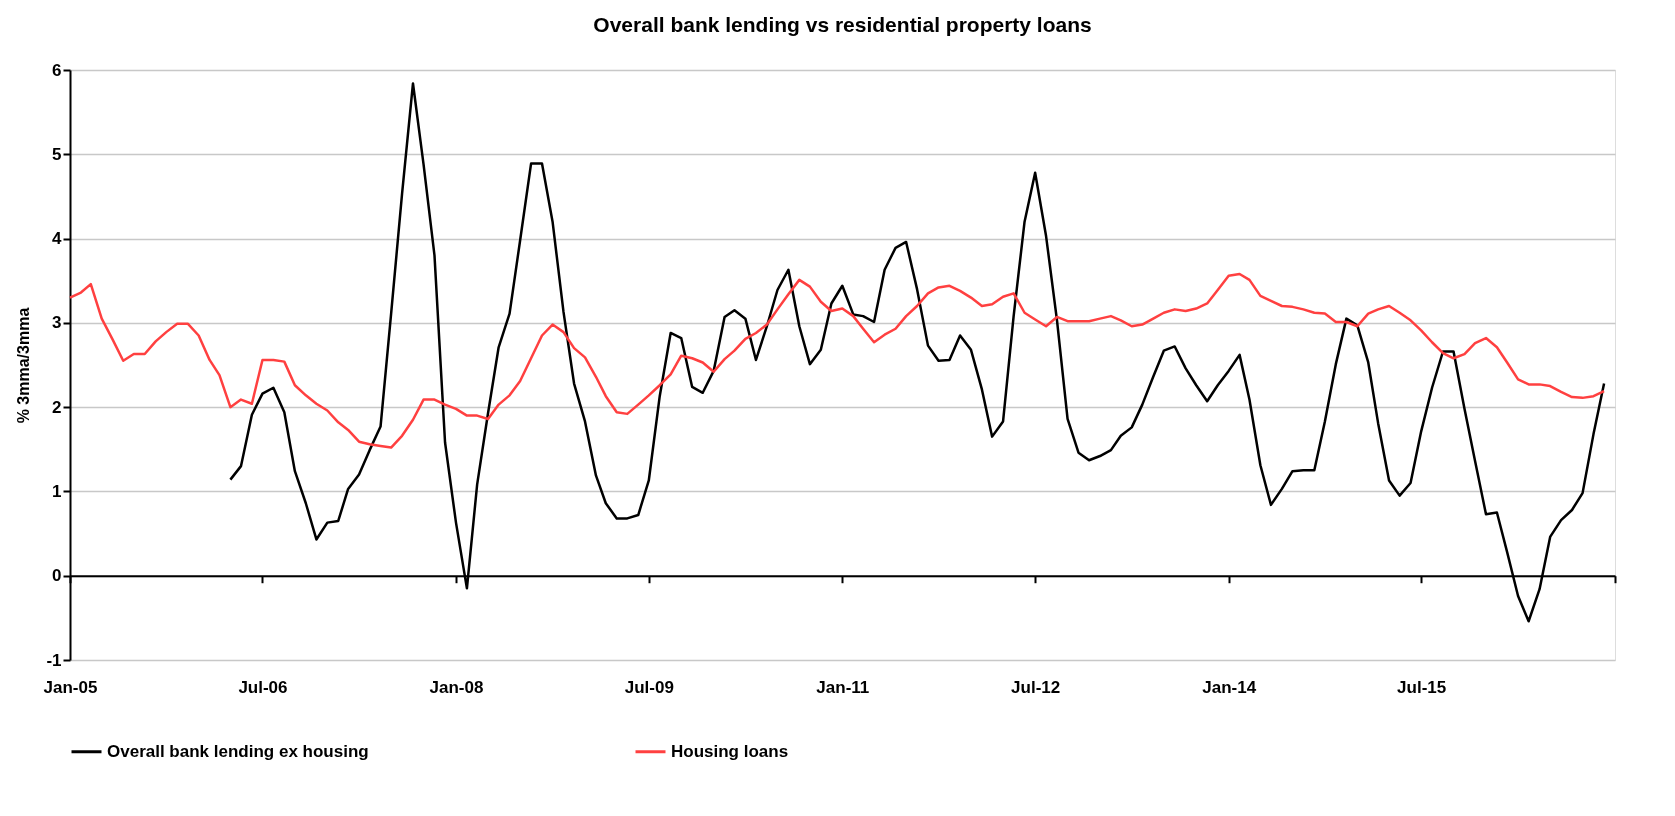 Image resolution: width=1675 pixels, height=816 pixels. I want to click on x-tick-label: Jan-14, so click(1229, 687).